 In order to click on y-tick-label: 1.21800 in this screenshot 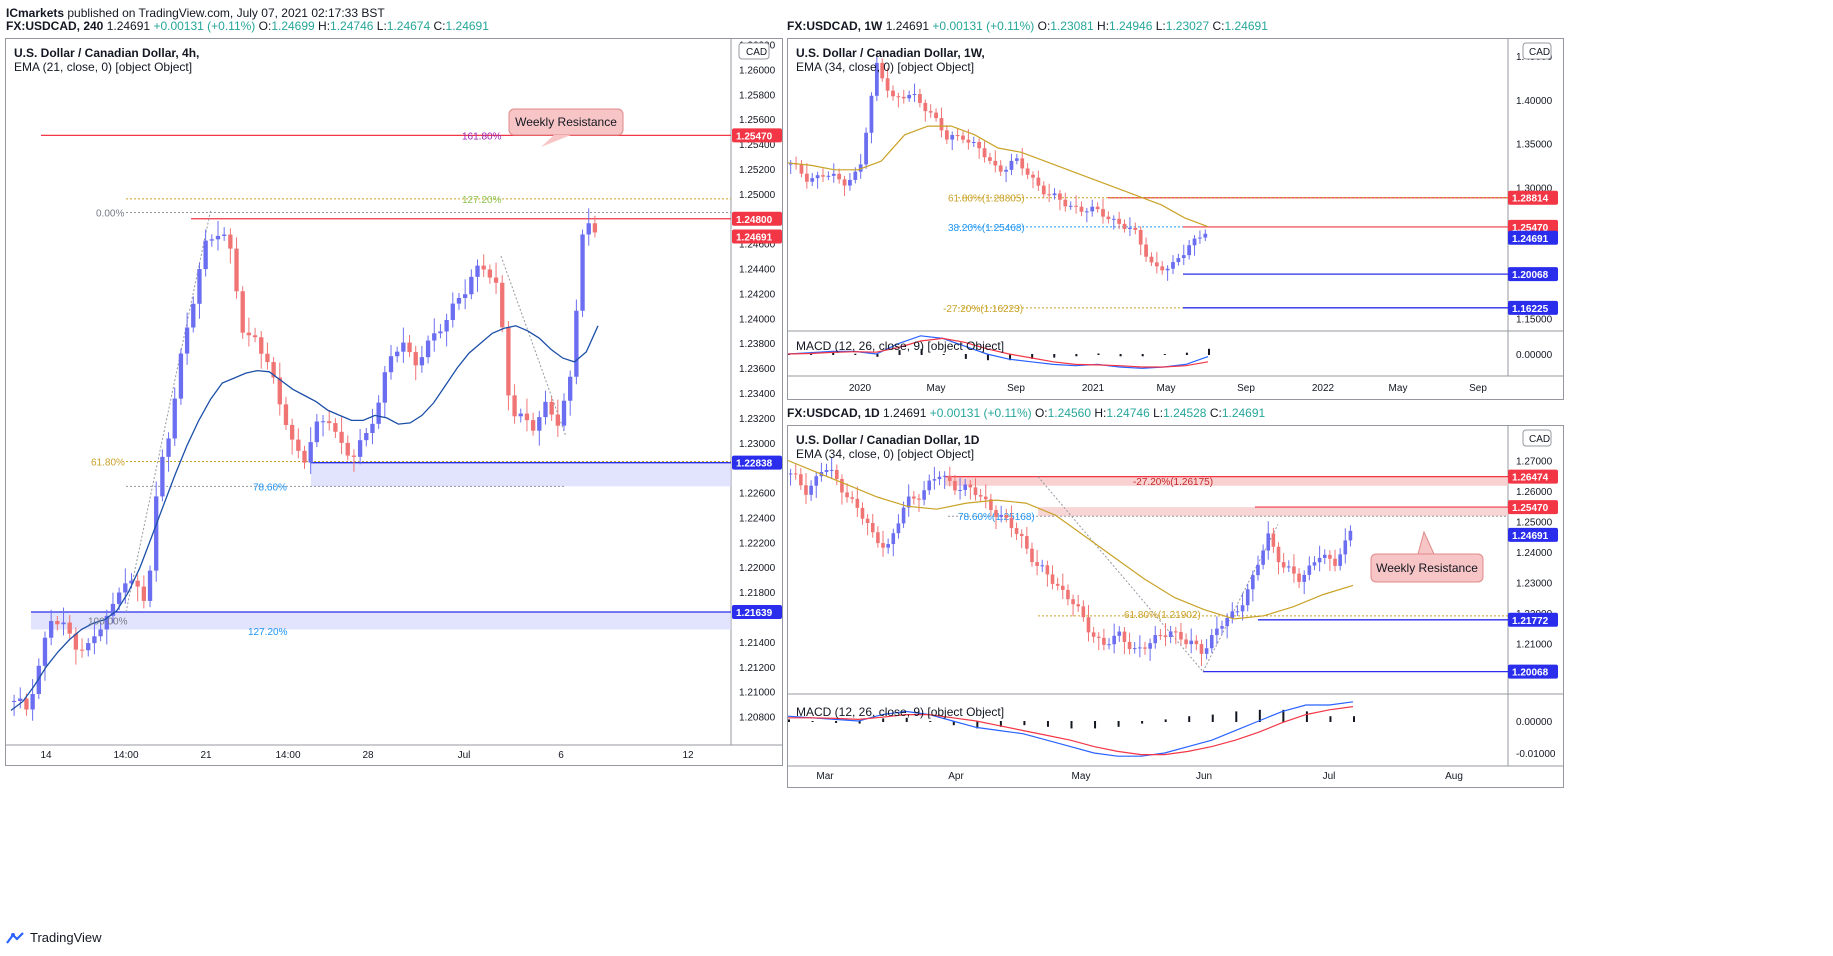, I will do `click(757, 593)`.